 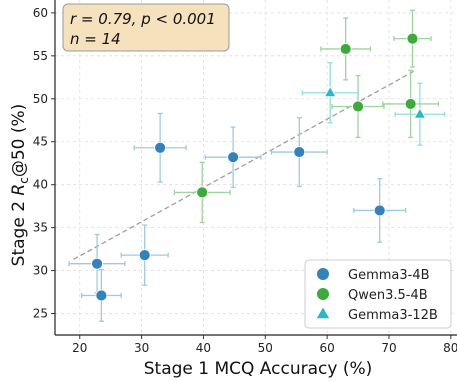 What do you see at coordinates (258, 369) in the screenshot?
I see `x-axis-label: Stage 1 MCQ Accuracy (%)` at bounding box center [258, 369].